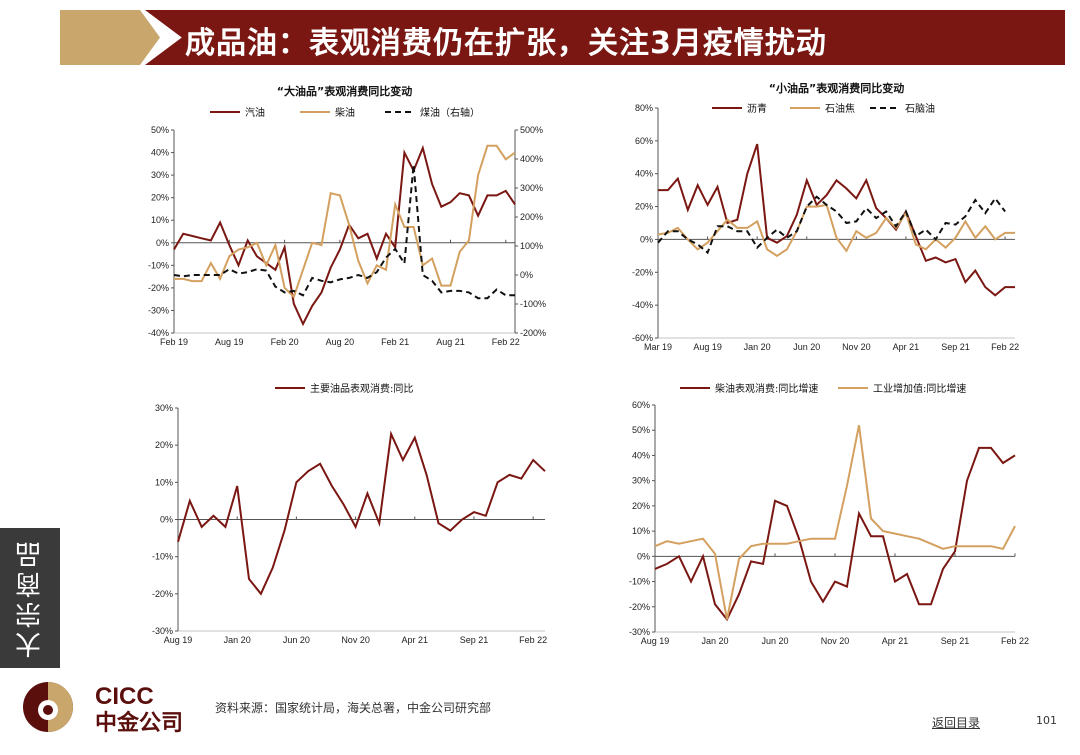 This screenshot has height=755, width=1080. What do you see at coordinates (533, 304) in the screenshot?
I see `y2-tick-label: -100%` at bounding box center [533, 304].